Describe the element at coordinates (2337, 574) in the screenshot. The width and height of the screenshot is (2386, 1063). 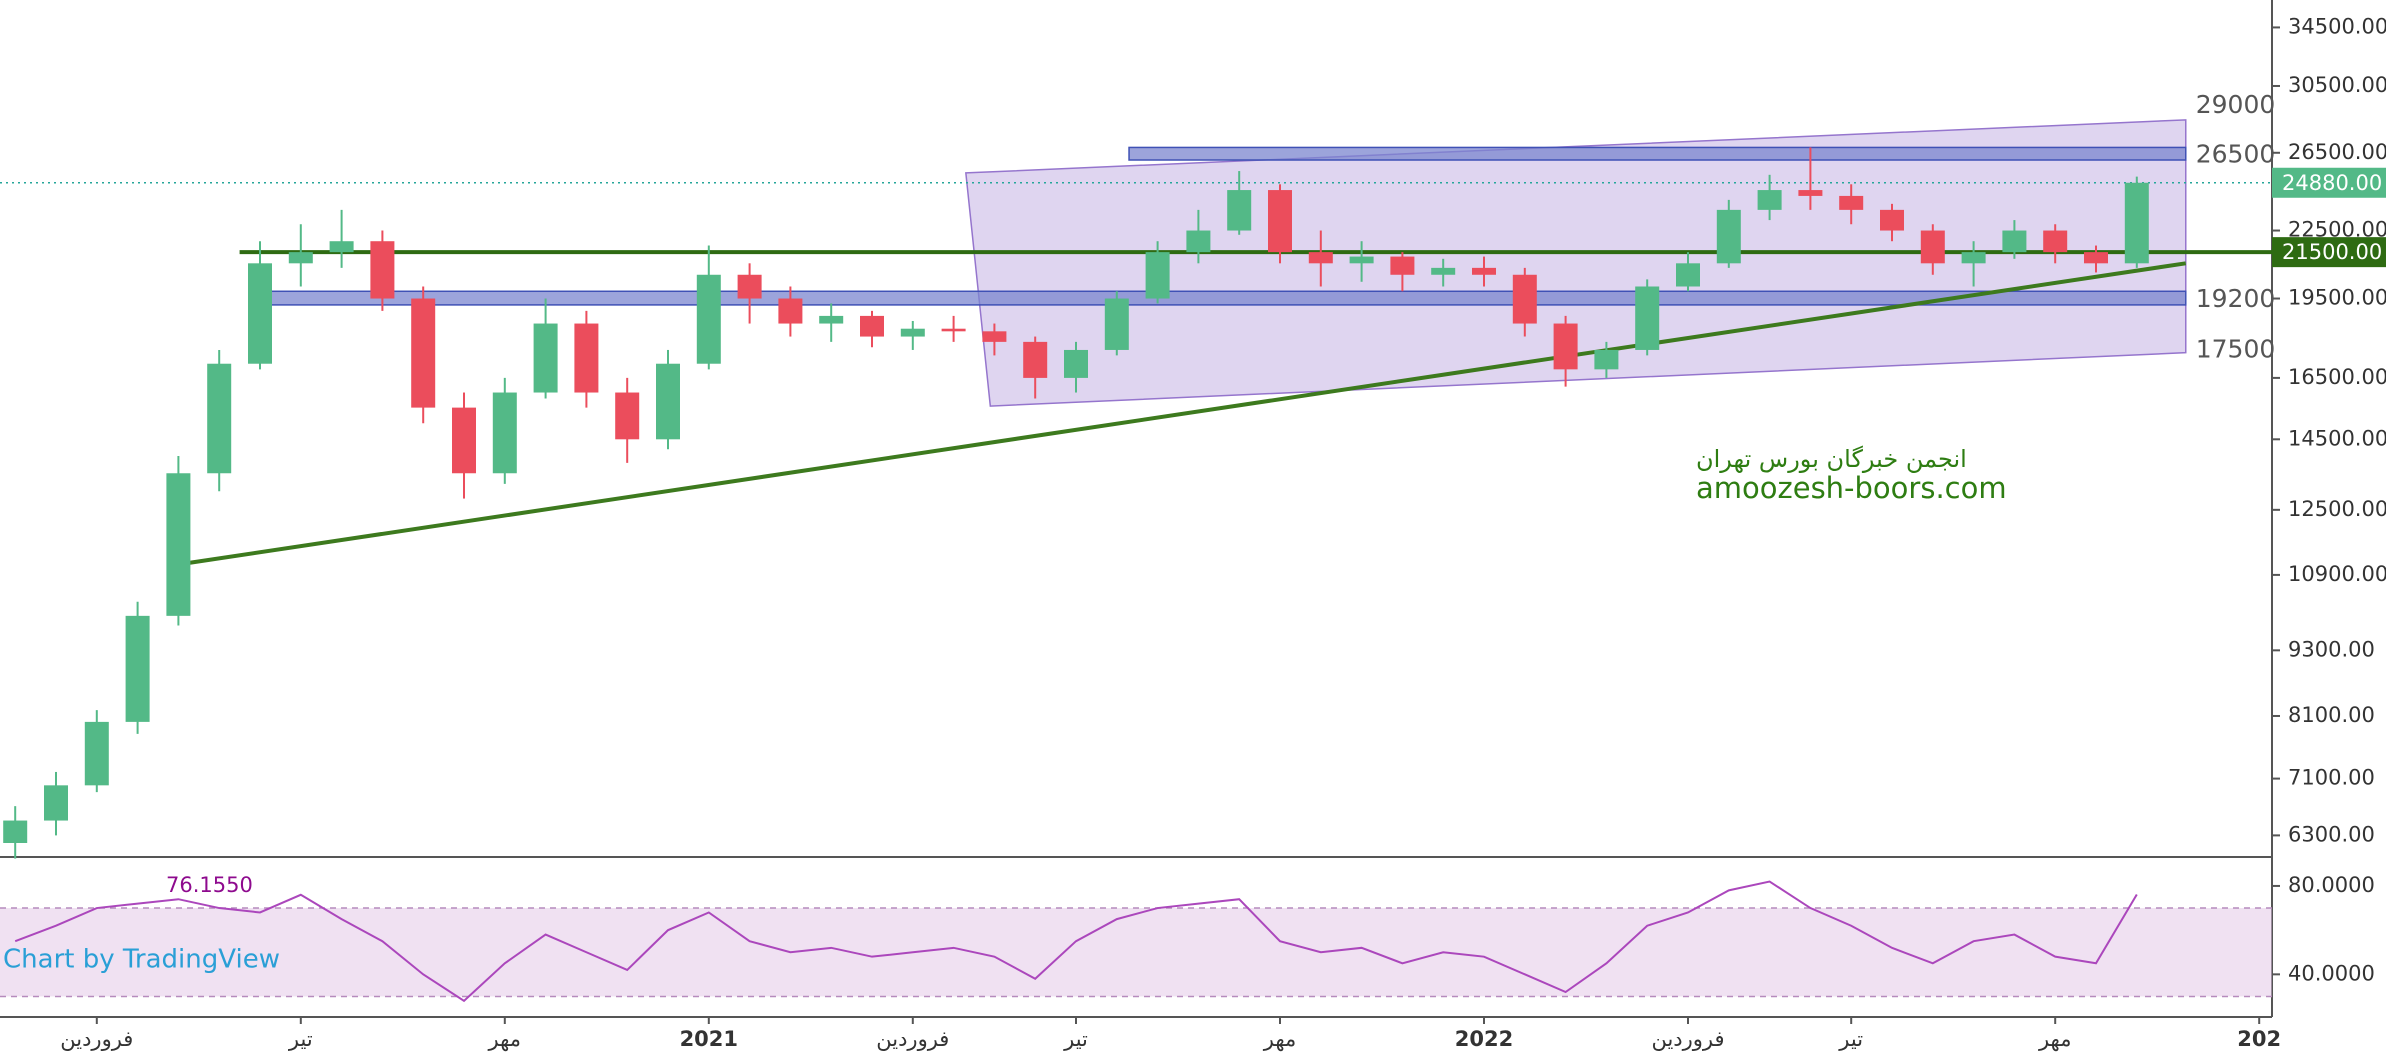
I see `y-tick-label: 10900.00` at that location.